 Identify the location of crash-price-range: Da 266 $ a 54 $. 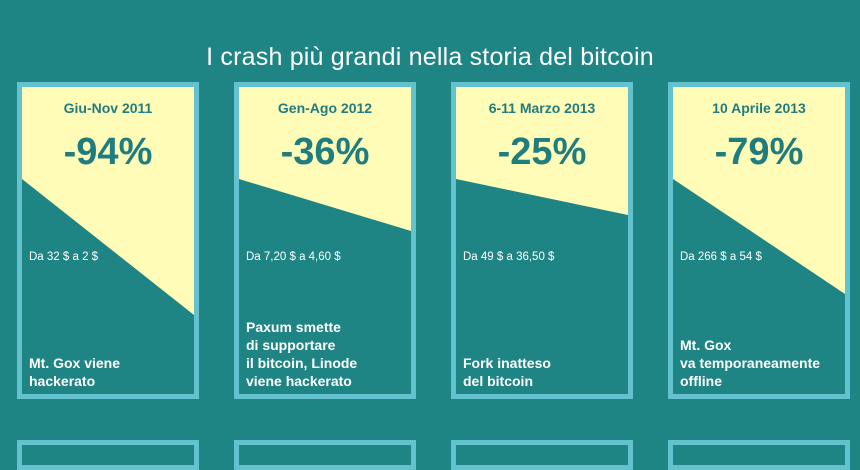
(721, 257).